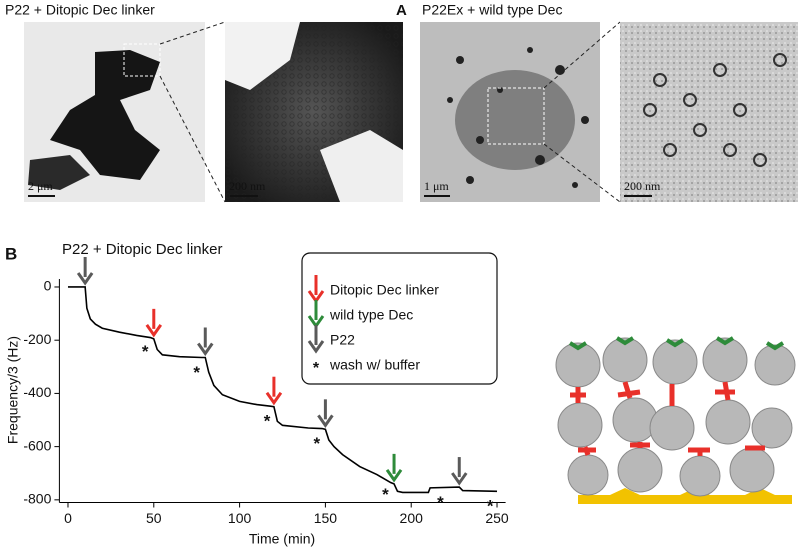 The height and width of the screenshot is (551, 800). What do you see at coordinates (492, 10) in the screenshot?
I see `panel-a-title: P22Ex + wild type Dec` at bounding box center [492, 10].